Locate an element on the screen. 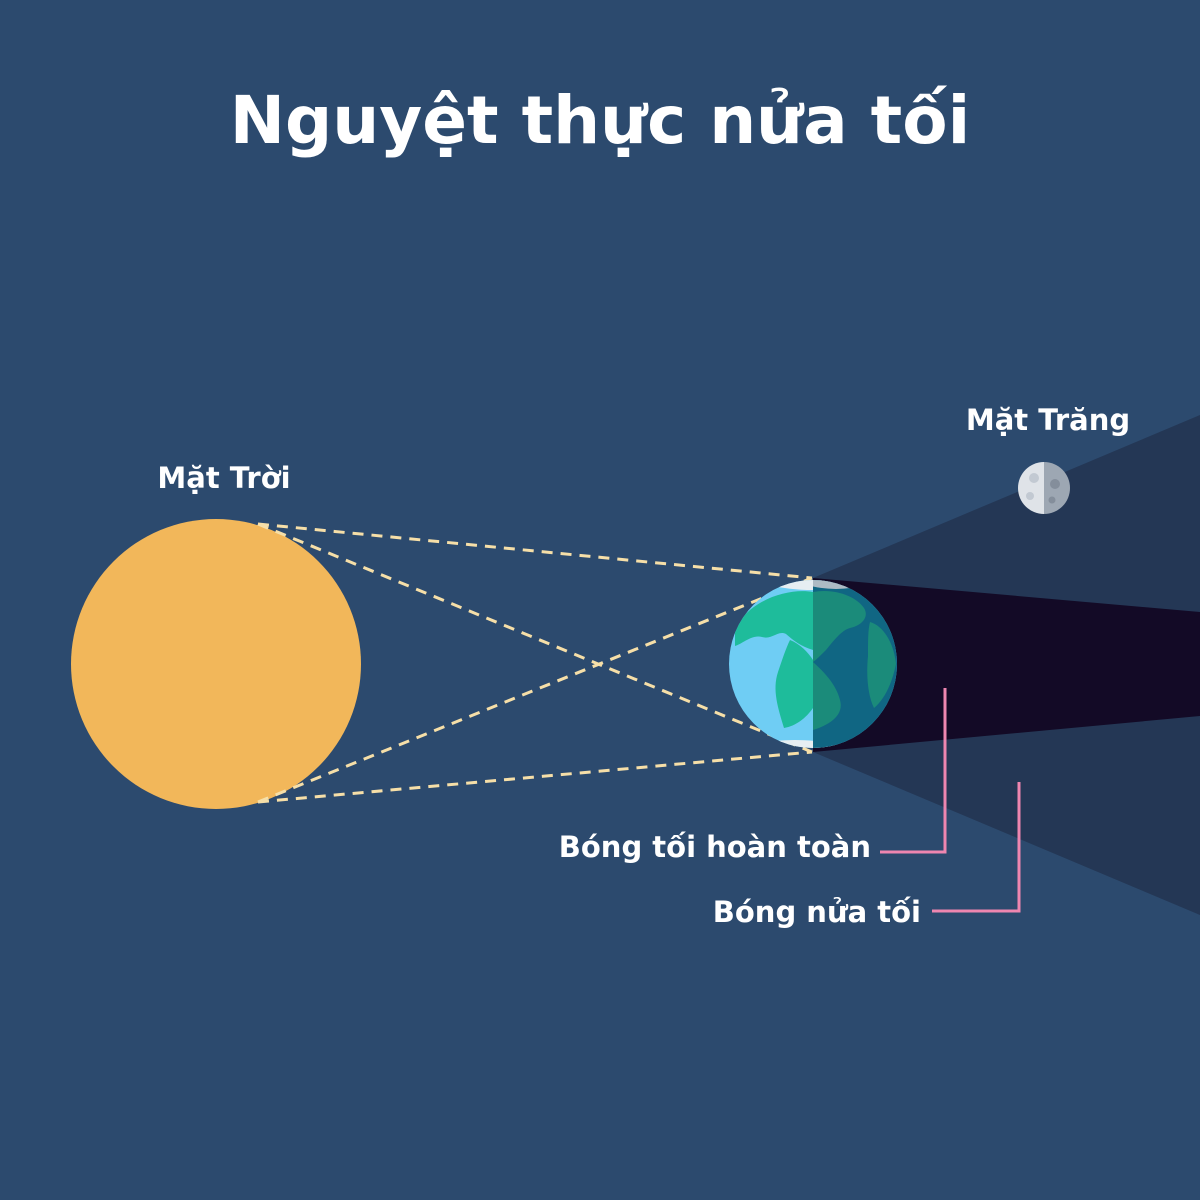 This screenshot has height=1200, width=1200. ray-bottom-outer is located at coordinates (535, 777).